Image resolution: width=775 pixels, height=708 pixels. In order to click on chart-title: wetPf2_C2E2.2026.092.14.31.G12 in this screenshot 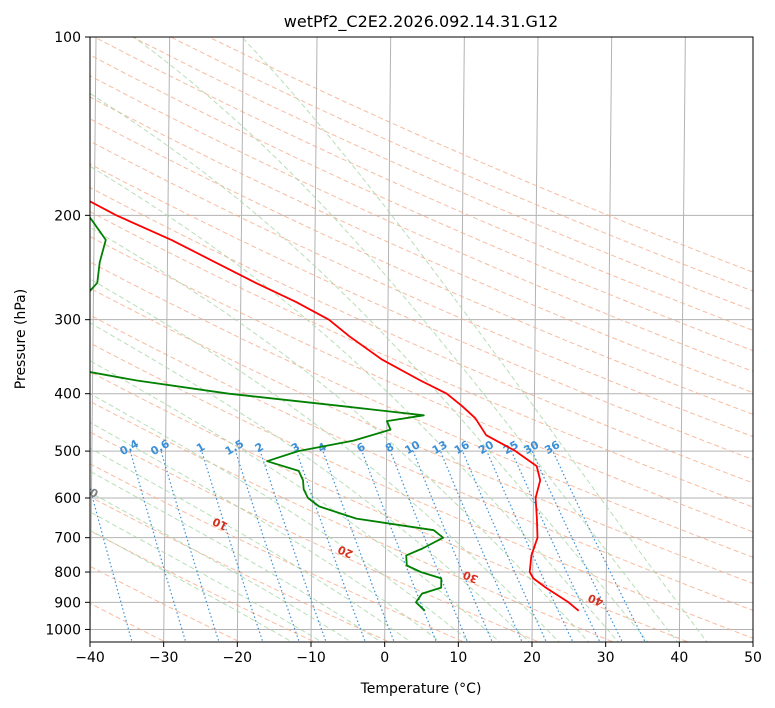, I will do `click(421, 22)`.